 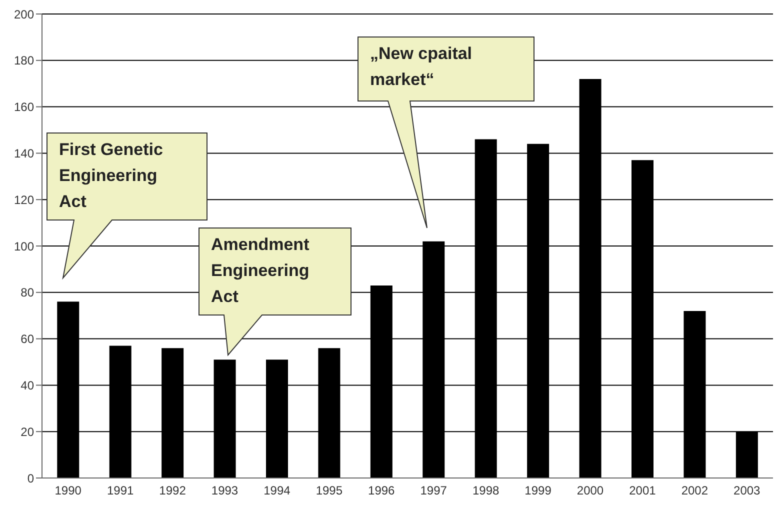 I want to click on x-tick-label: 1995, so click(x=329, y=491).